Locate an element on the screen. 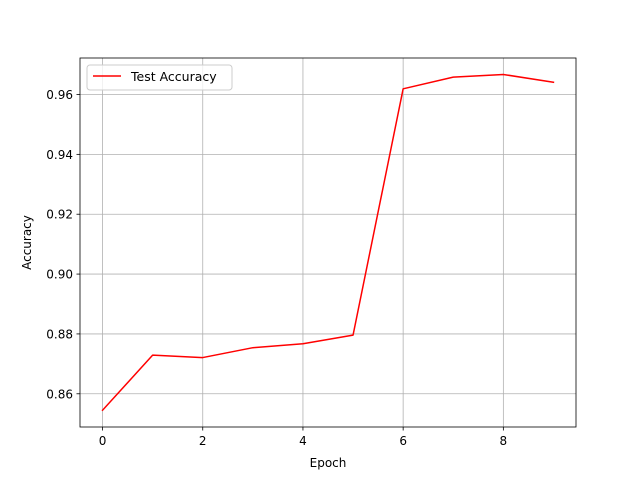 The height and width of the screenshot is (480, 640). y-tick-label: 0.90 is located at coordinates (59, 275).